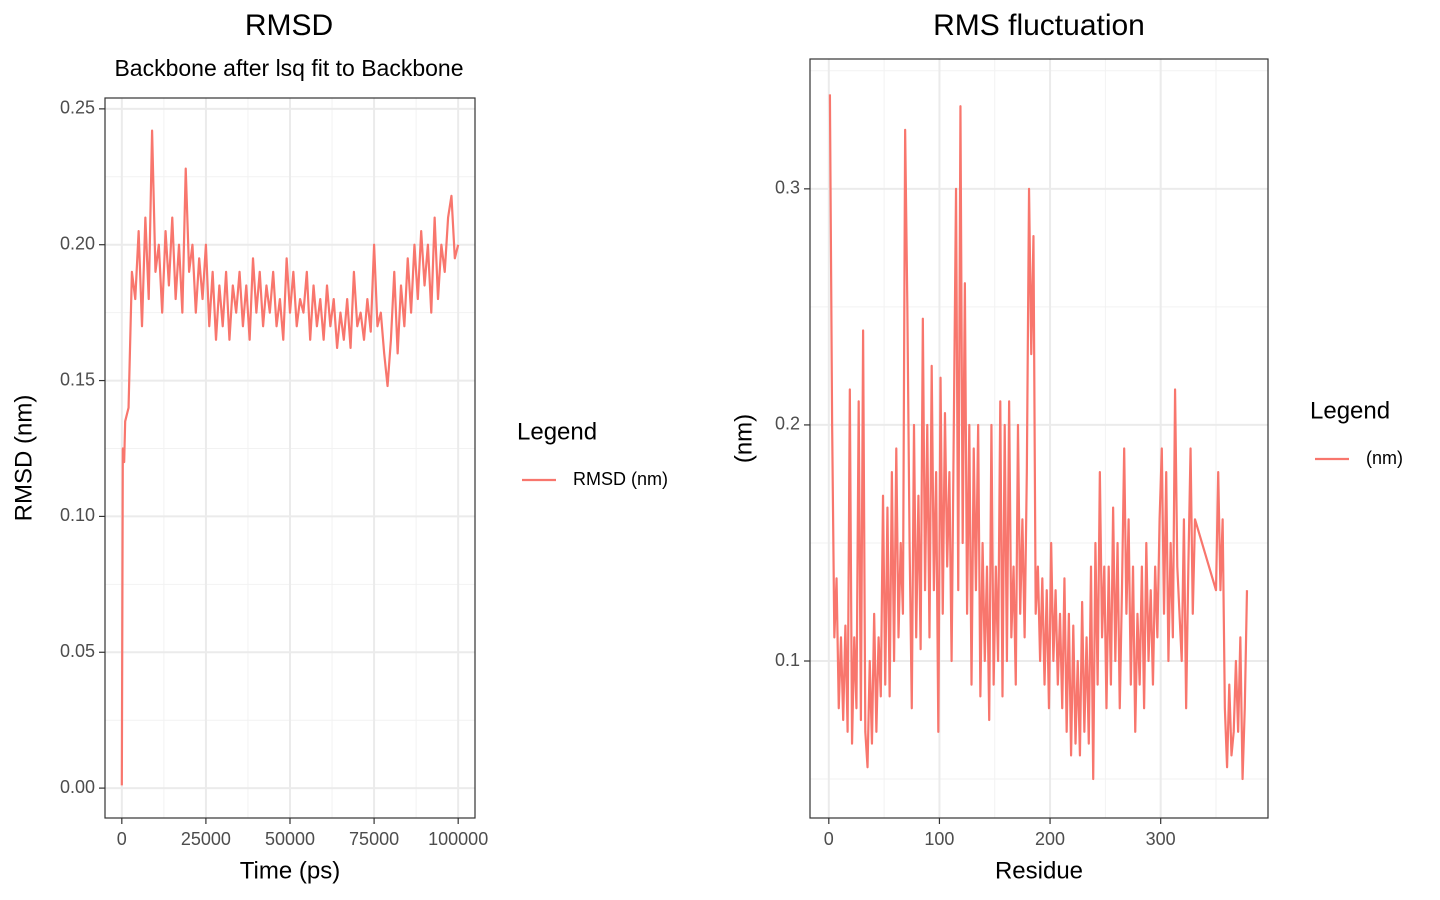 The width and height of the screenshot is (1440, 900). I want to click on y-tick-label: 0.15, so click(77, 379).